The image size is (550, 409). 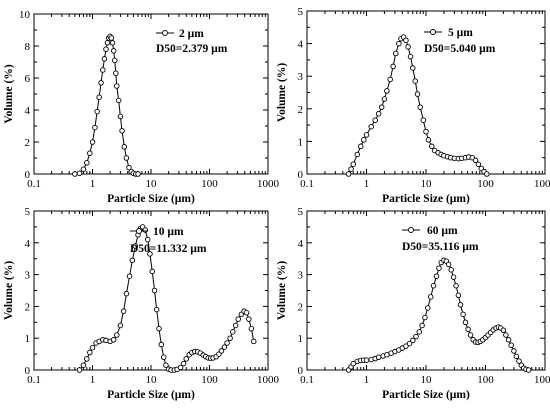 What do you see at coordinates (28, 79) in the screenshot?
I see `y-tick-label: 6` at bounding box center [28, 79].